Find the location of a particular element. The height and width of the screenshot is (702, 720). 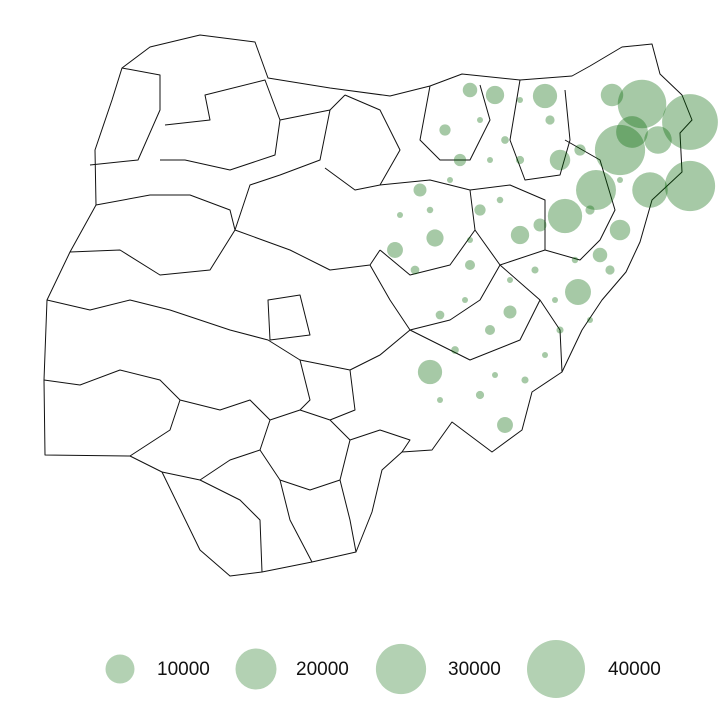

legend-label: 10000 is located at coordinates (183, 669).